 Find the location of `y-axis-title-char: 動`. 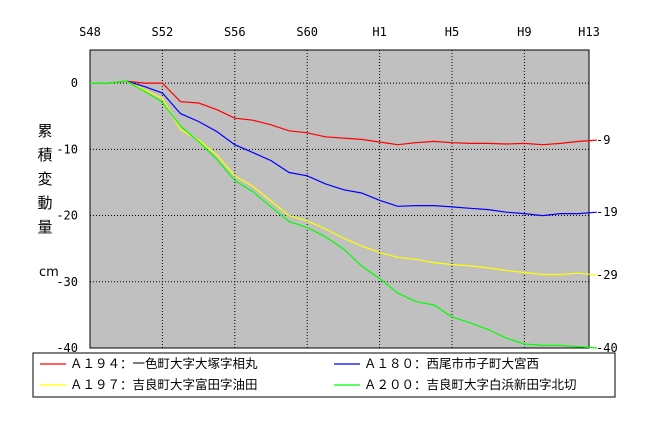

y-axis-title-char: 動 is located at coordinates (44, 203).